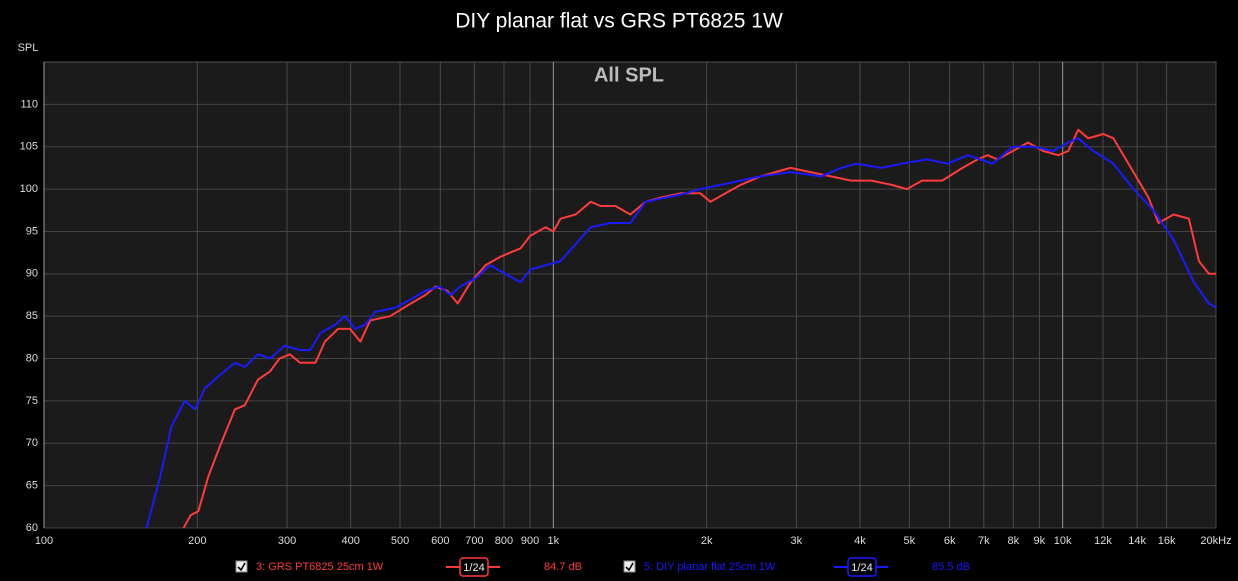 The width and height of the screenshot is (1238, 581). I want to click on y-axis-label: SPL, so click(28, 48).